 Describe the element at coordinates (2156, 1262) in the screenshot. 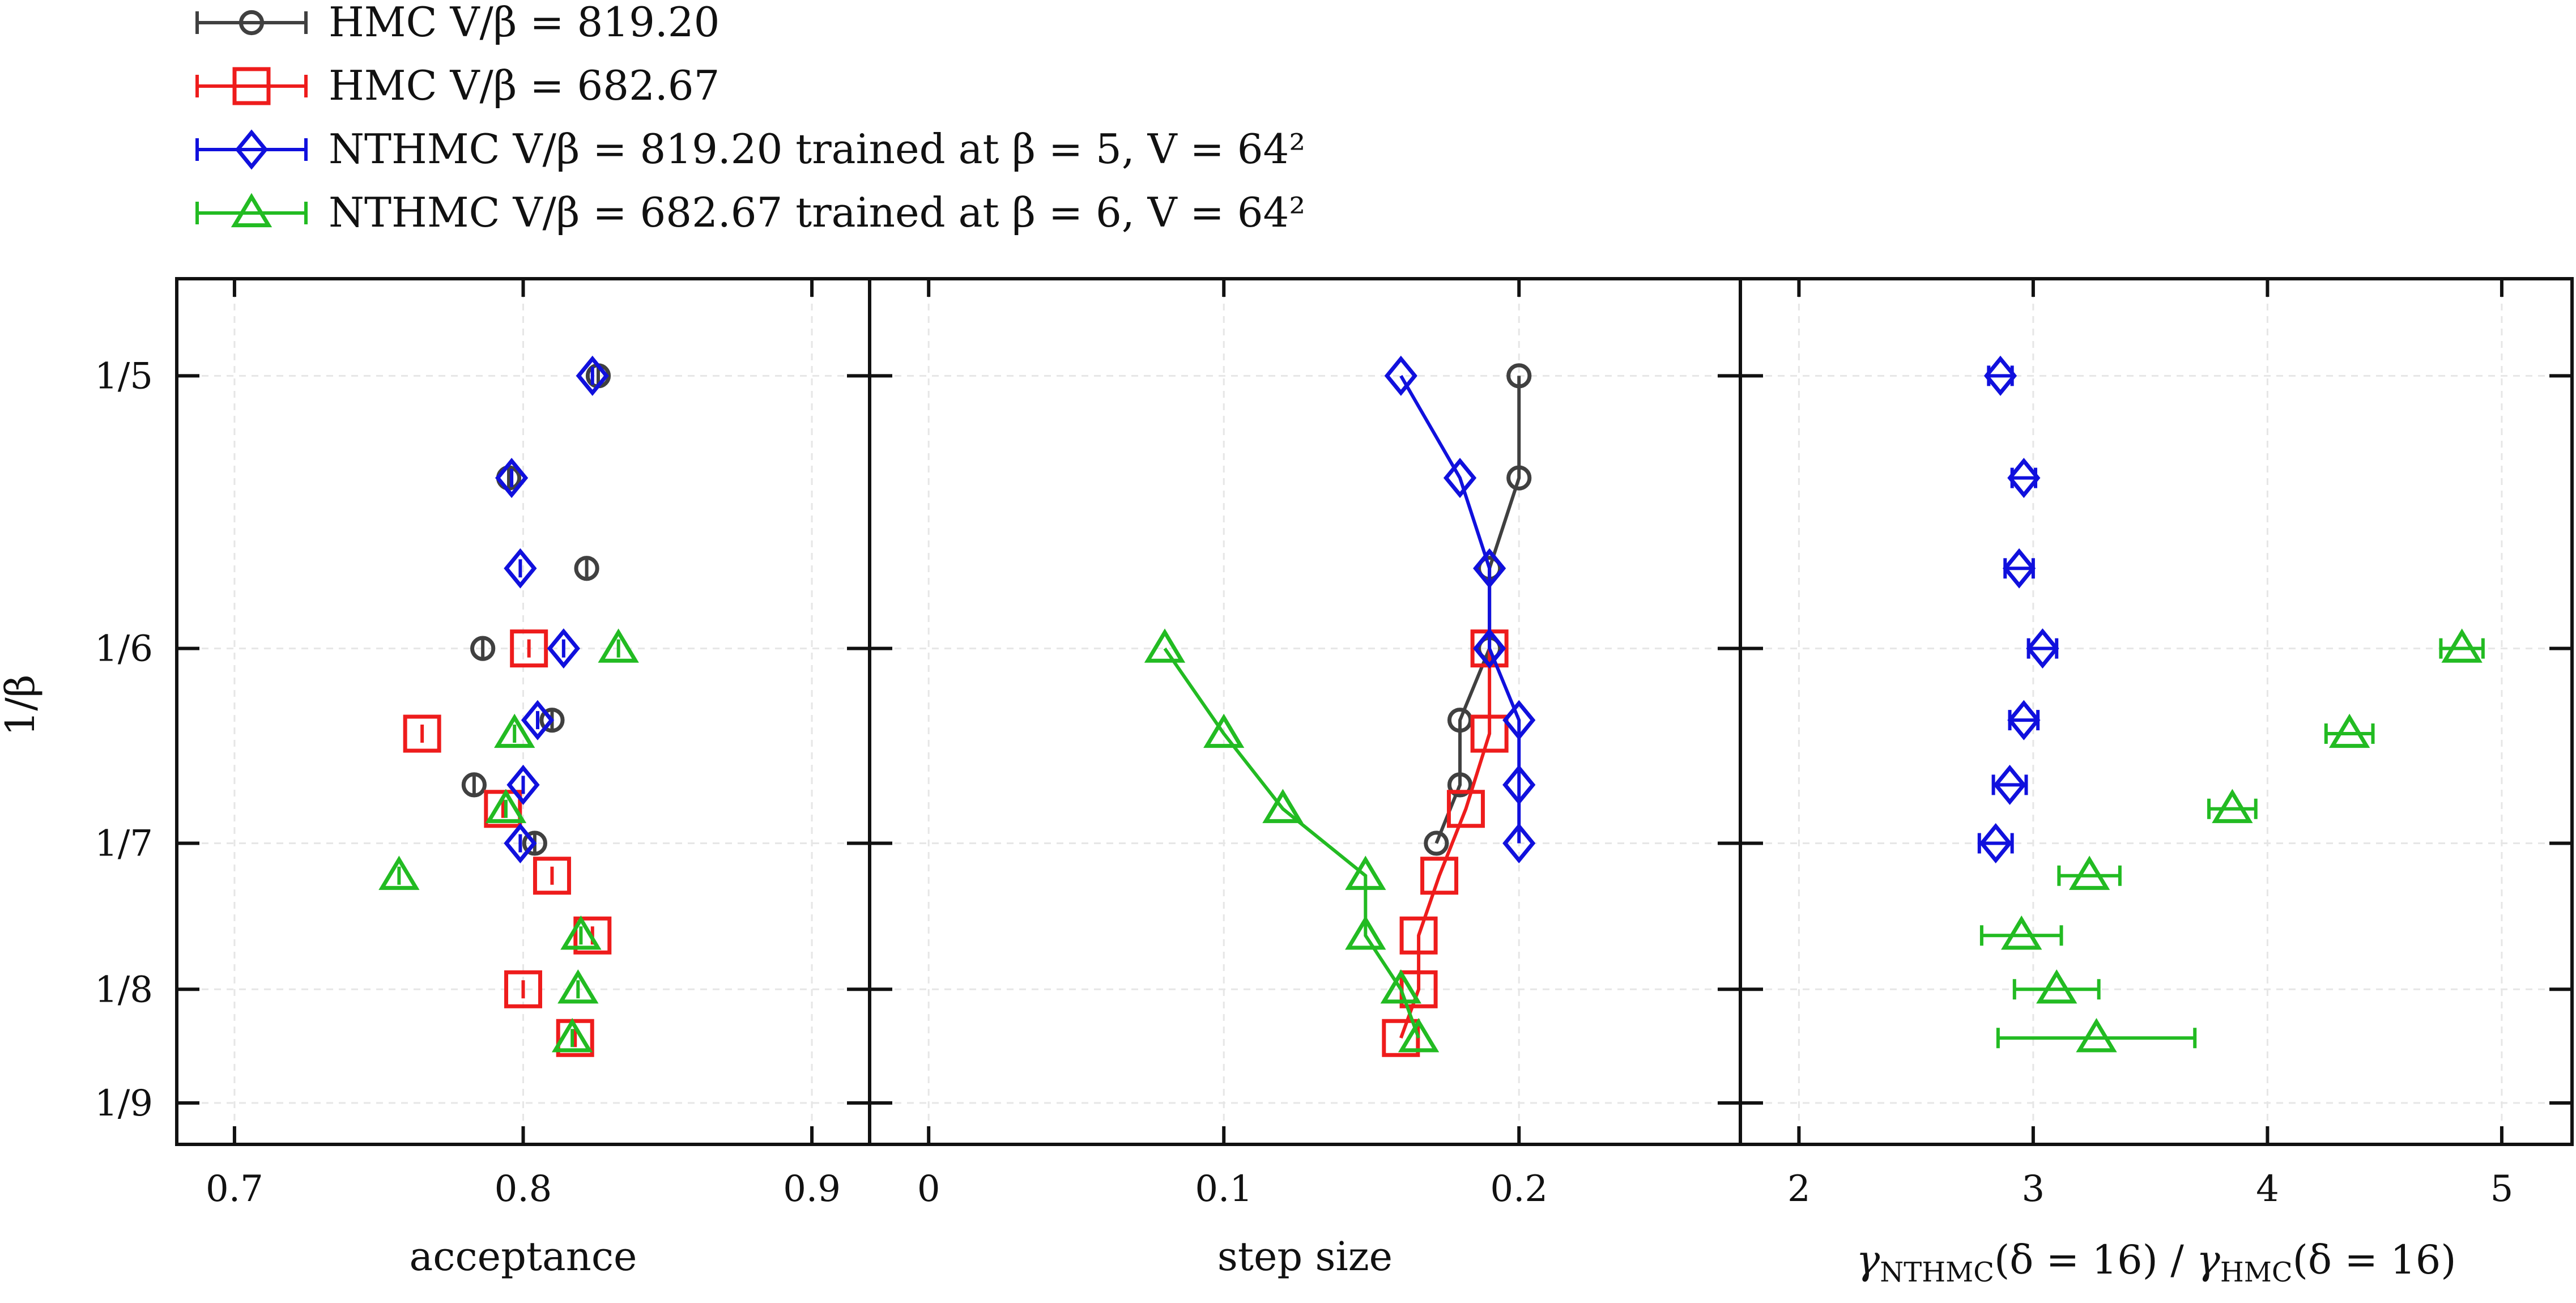

I see `x-axis-label: γNTHMC(δ = 16) / γHMC(δ = 16)` at that location.